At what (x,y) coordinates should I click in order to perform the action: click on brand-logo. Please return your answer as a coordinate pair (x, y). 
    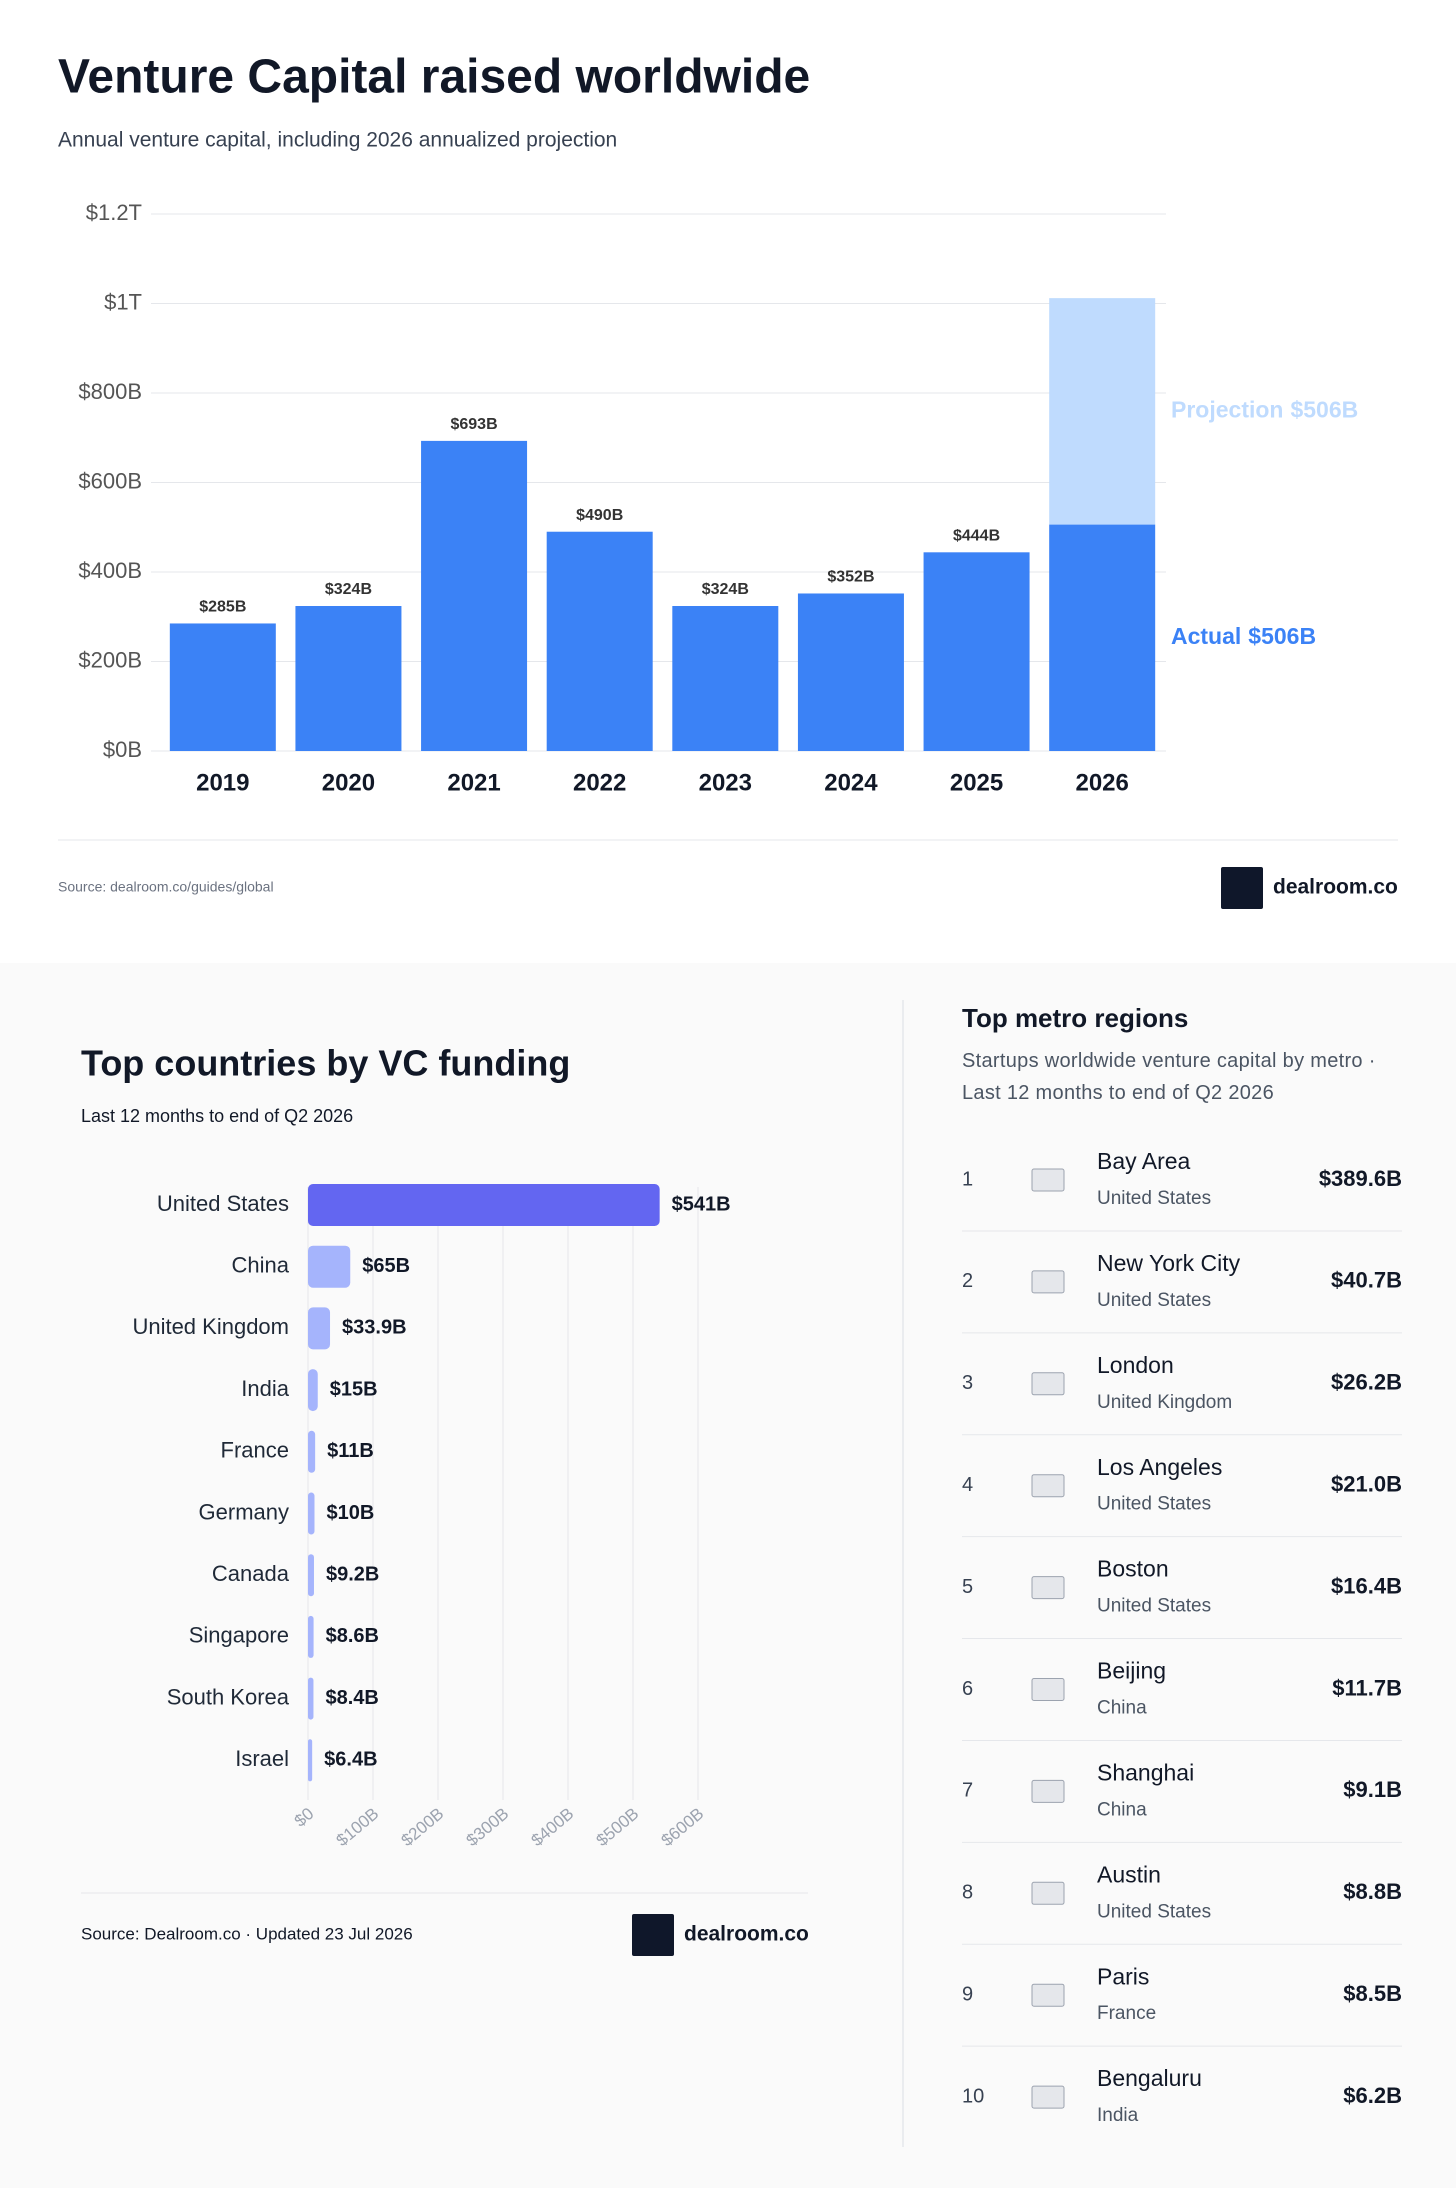
    Looking at the image, I should click on (653, 1935).